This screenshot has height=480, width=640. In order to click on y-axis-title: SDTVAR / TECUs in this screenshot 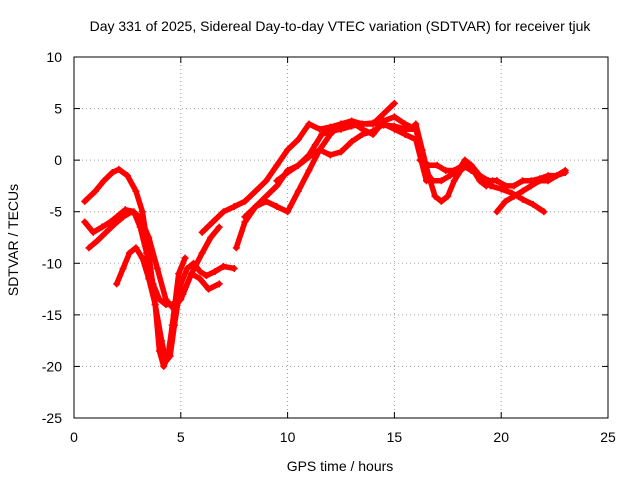, I will do `click(13, 240)`.